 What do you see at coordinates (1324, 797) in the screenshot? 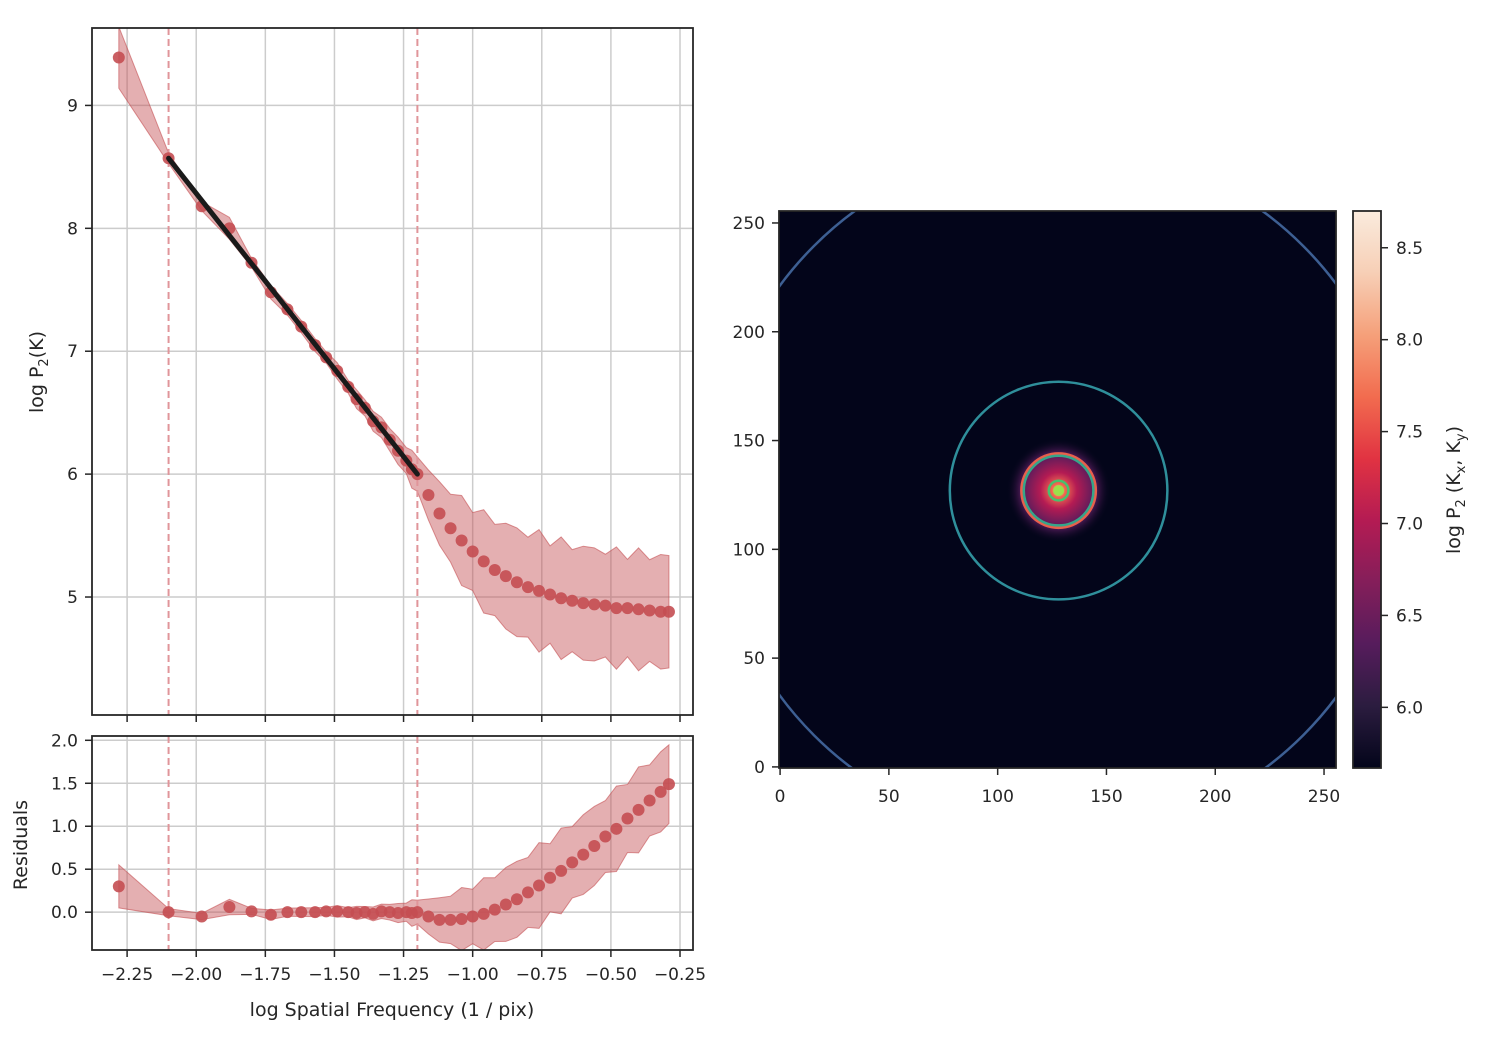
I see `x-tick-label: 250` at bounding box center [1324, 797].